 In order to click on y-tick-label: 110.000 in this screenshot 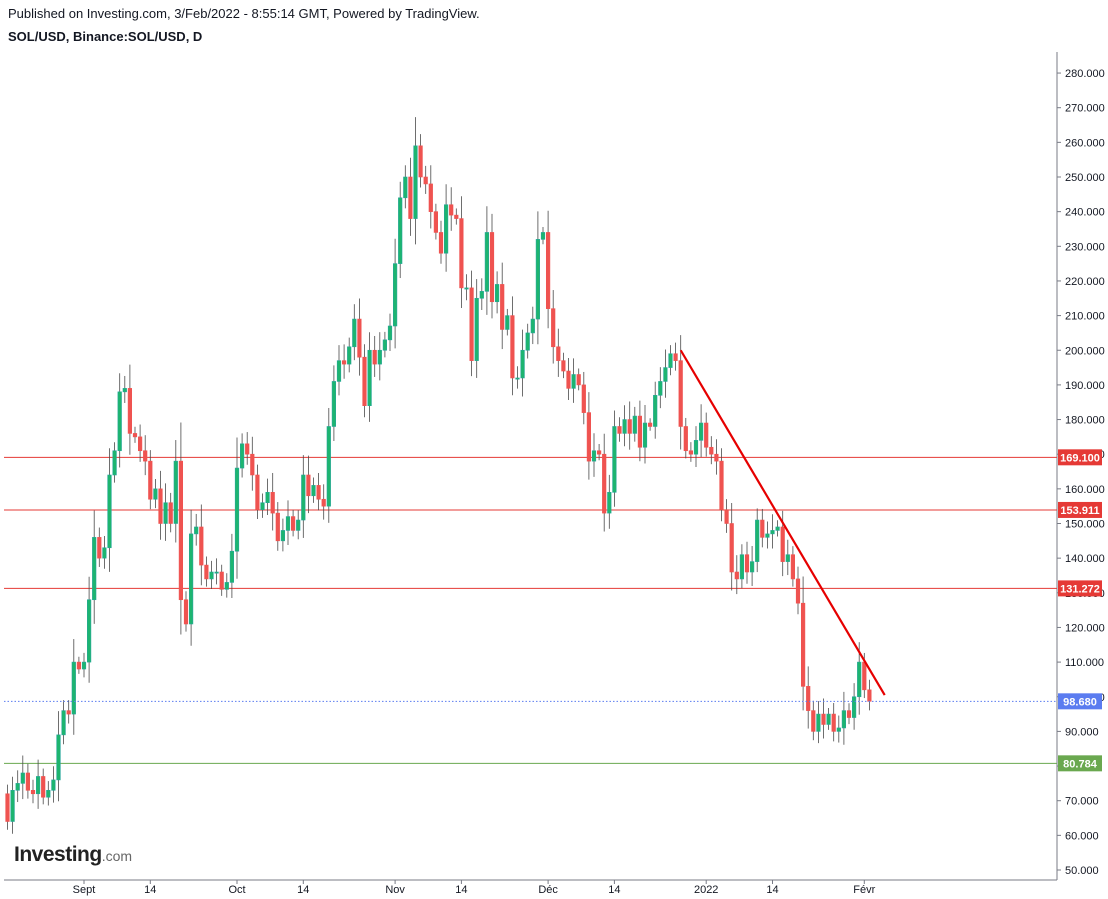, I will do `click(1084, 663)`.